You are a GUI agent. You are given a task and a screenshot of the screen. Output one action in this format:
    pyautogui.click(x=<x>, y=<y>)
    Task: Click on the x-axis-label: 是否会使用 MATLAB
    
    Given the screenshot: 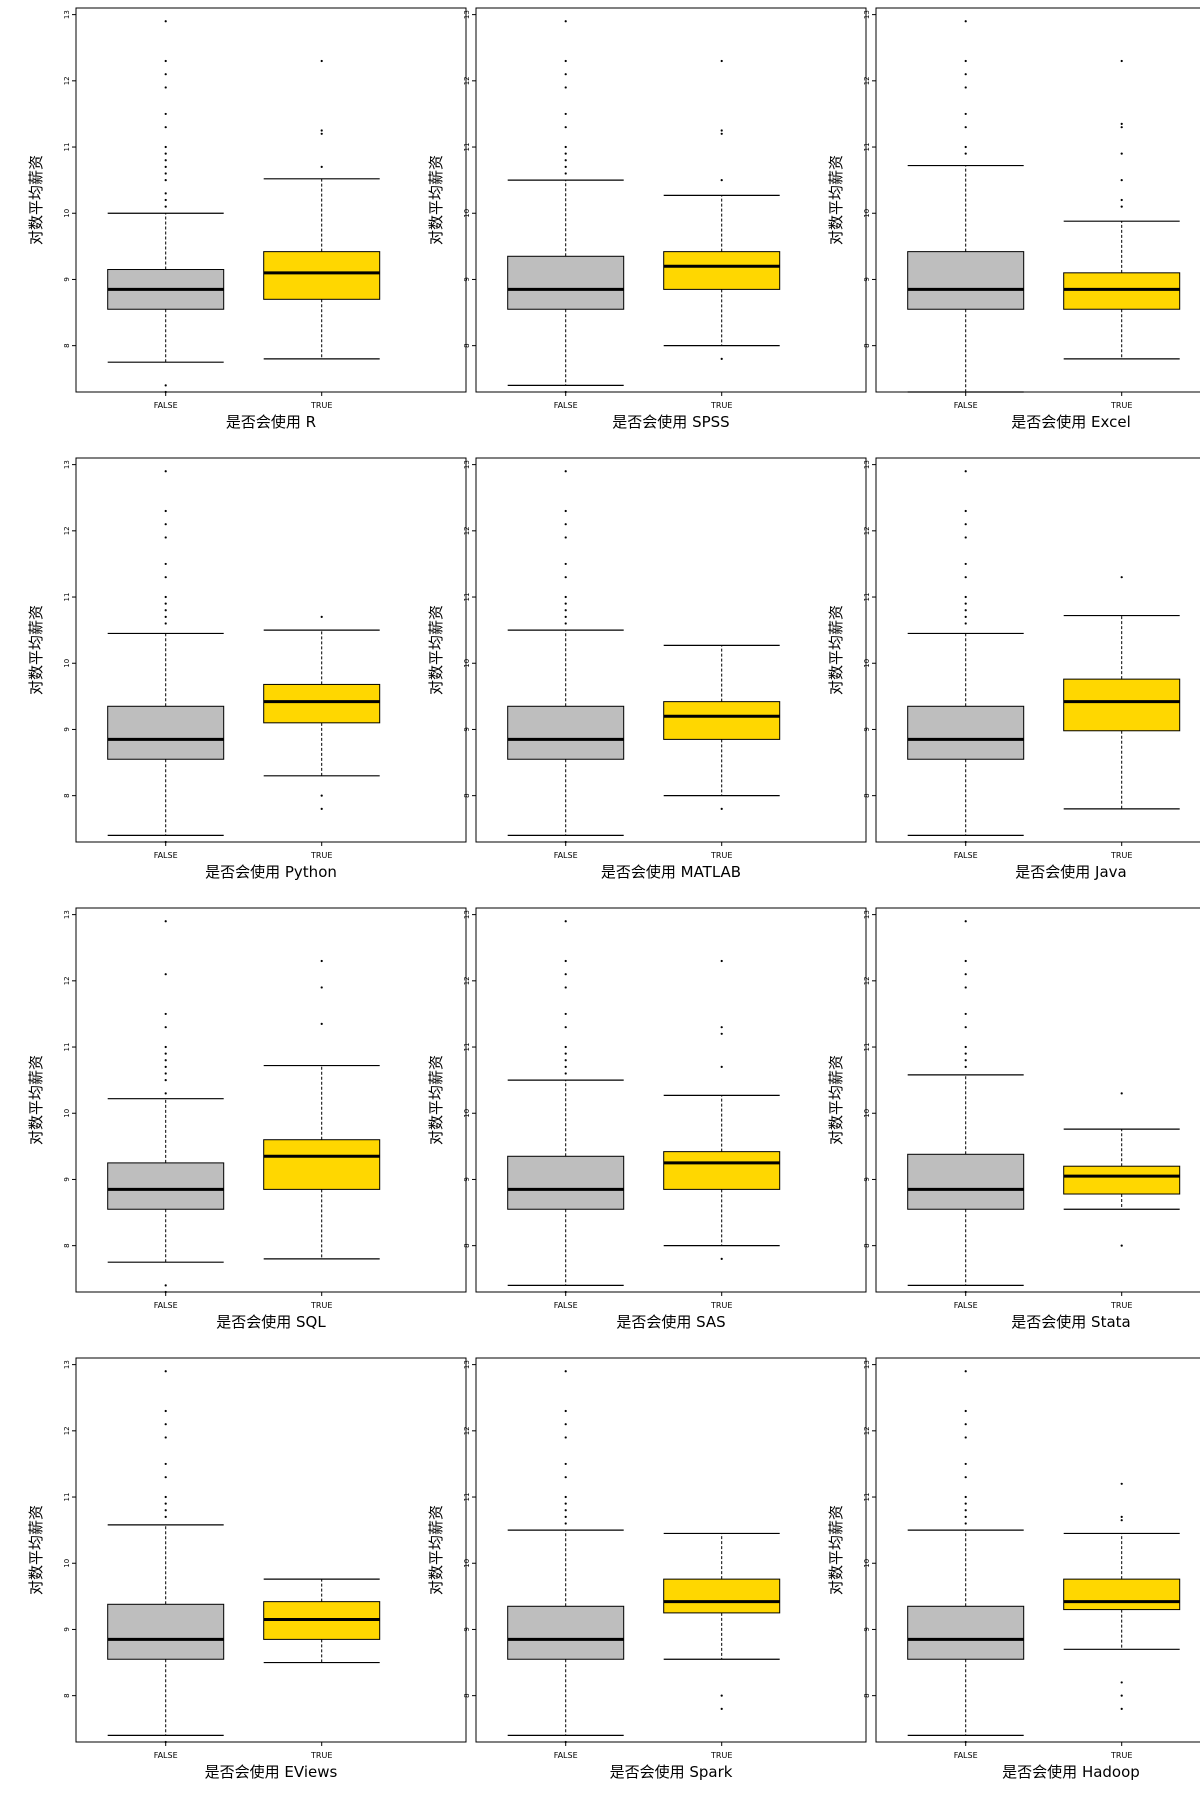 What is the action you would take?
    pyautogui.click(x=671, y=872)
    